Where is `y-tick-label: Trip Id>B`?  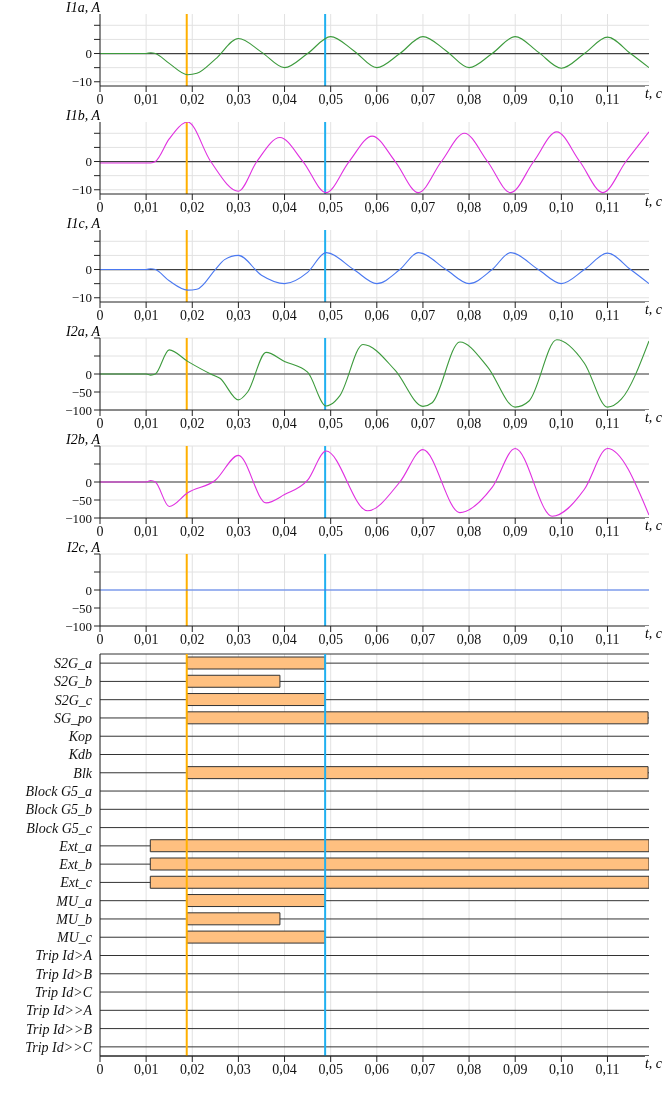
y-tick-label: Trip Id>B is located at coordinates (64, 974).